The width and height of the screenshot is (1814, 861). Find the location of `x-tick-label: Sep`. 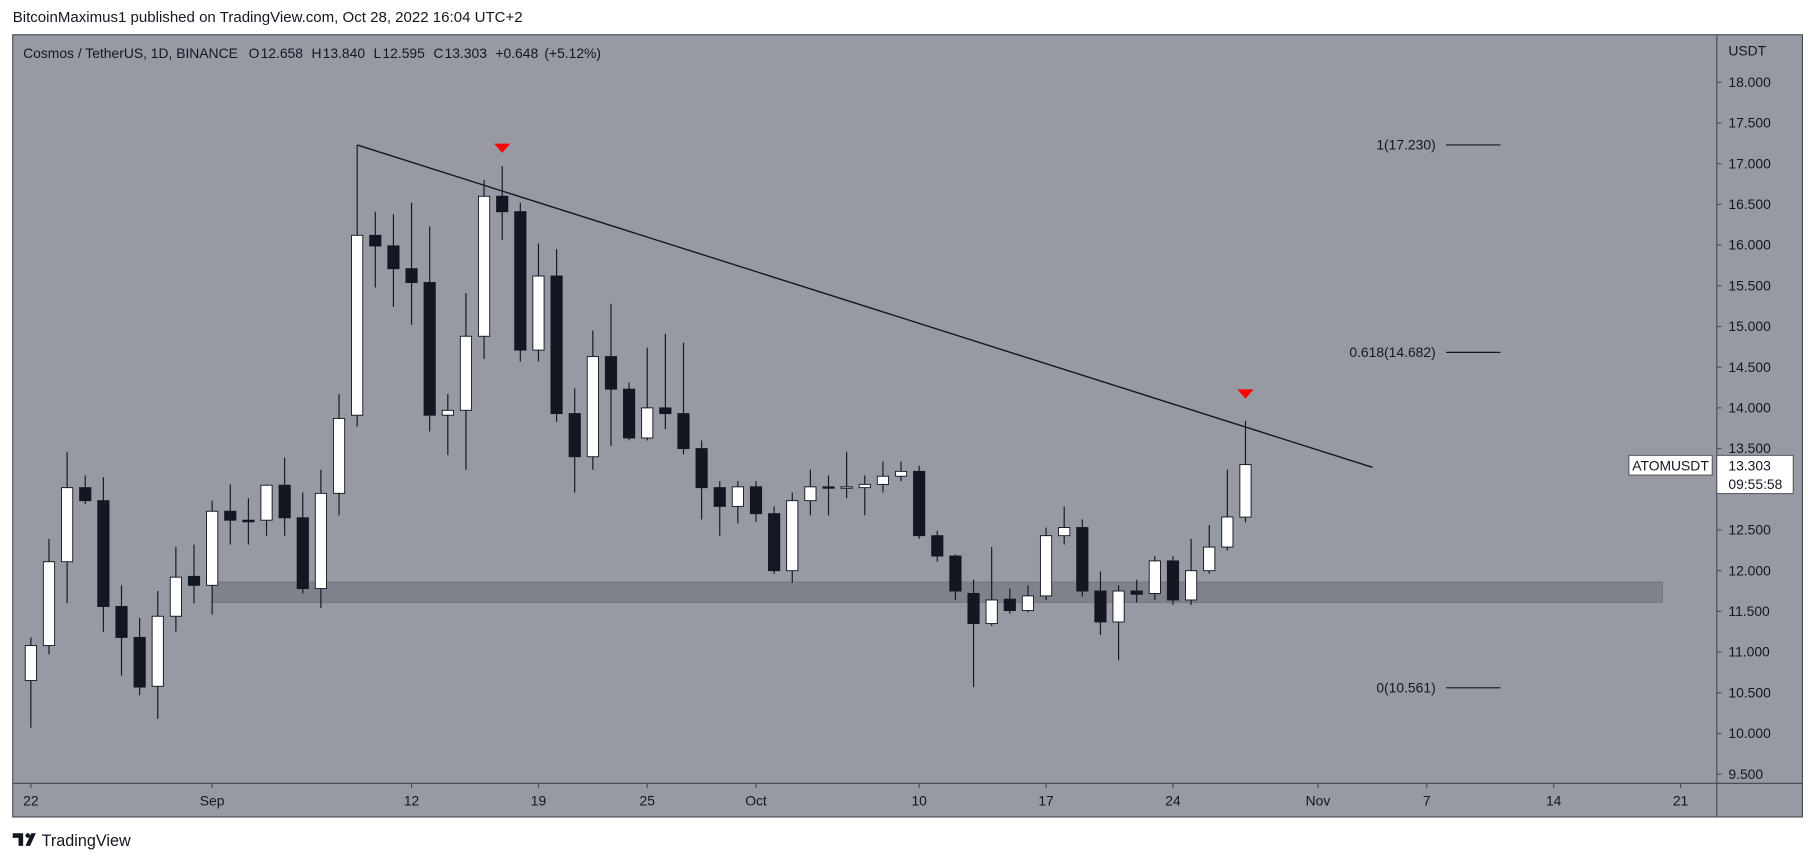

x-tick-label: Sep is located at coordinates (212, 800).